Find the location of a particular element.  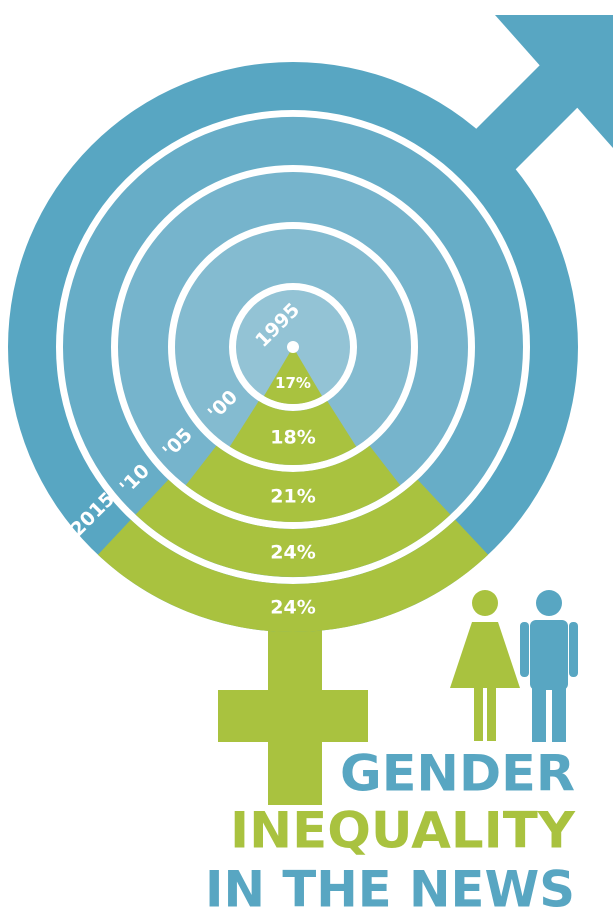

title-line: INEQUALITY is located at coordinates (403, 831).